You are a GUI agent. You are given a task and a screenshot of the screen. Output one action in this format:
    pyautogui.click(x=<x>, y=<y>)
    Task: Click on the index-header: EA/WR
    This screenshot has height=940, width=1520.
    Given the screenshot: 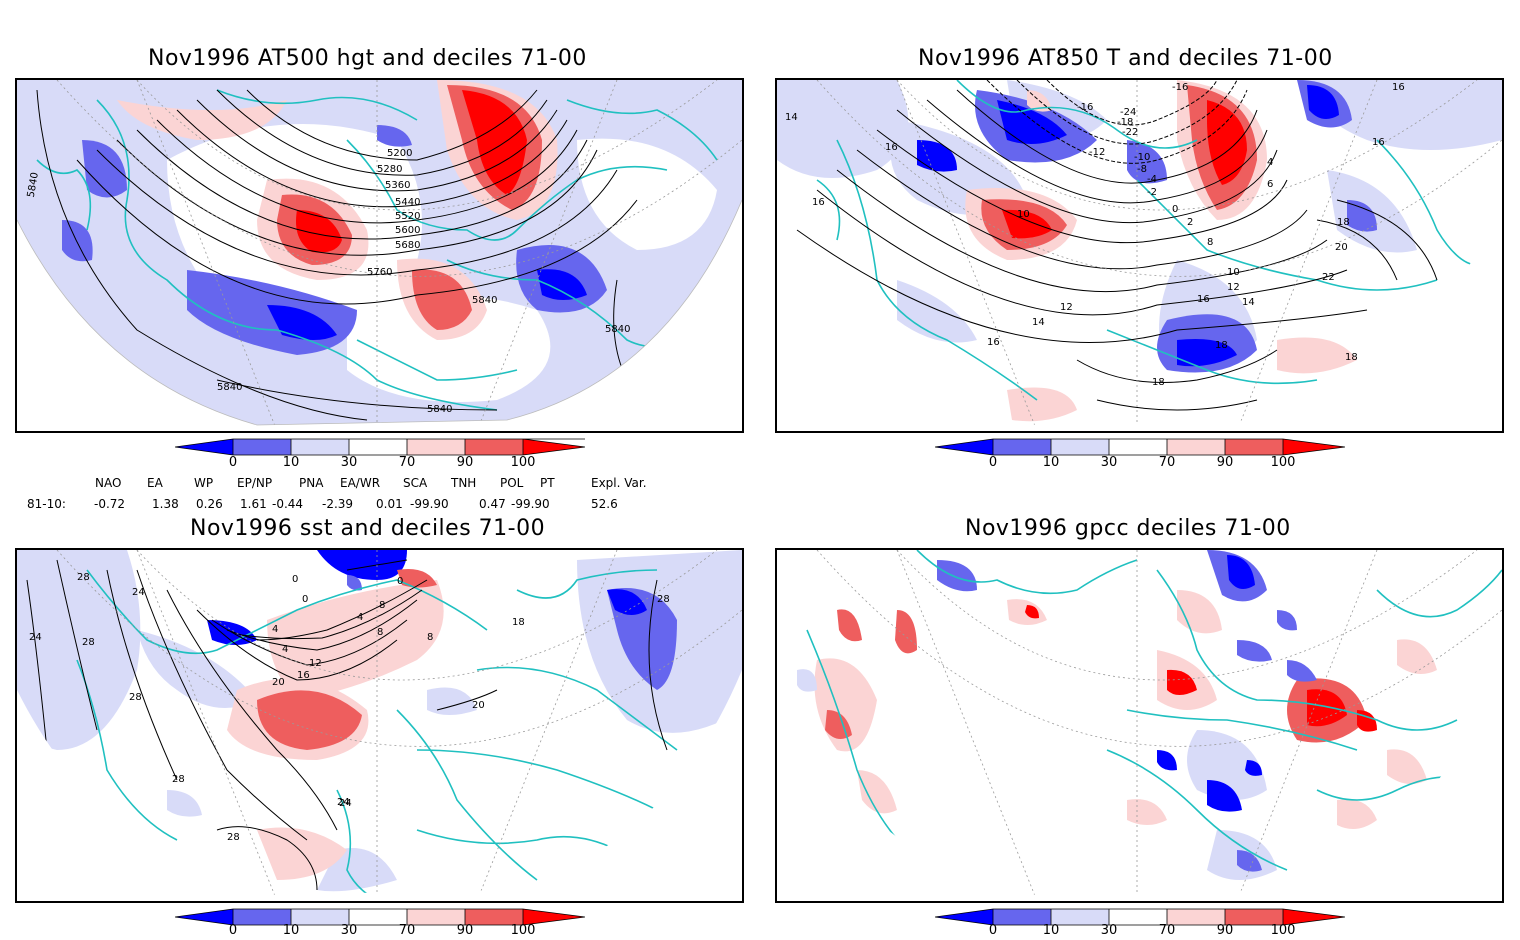 What is the action you would take?
    pyautogui.click(x=360, y=483)
    